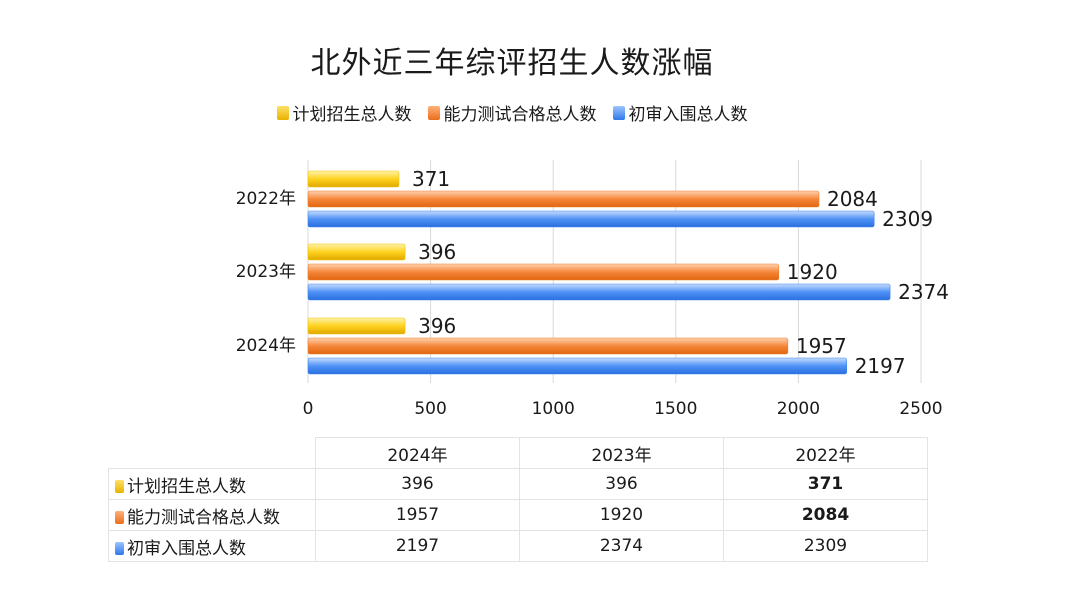  What do you see at coordinates (675, 409) in the screenshot?
I see `x-tick-label: 1500` at bounding box center [675, 409].